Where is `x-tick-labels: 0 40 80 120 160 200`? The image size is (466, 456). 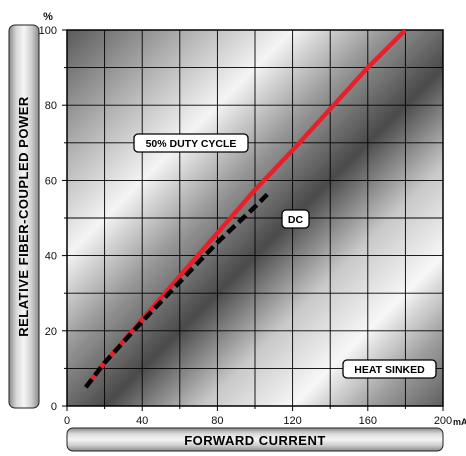 x-tick-labels: 0 40 80 120 160 200 is located at coordinates (258, 416).